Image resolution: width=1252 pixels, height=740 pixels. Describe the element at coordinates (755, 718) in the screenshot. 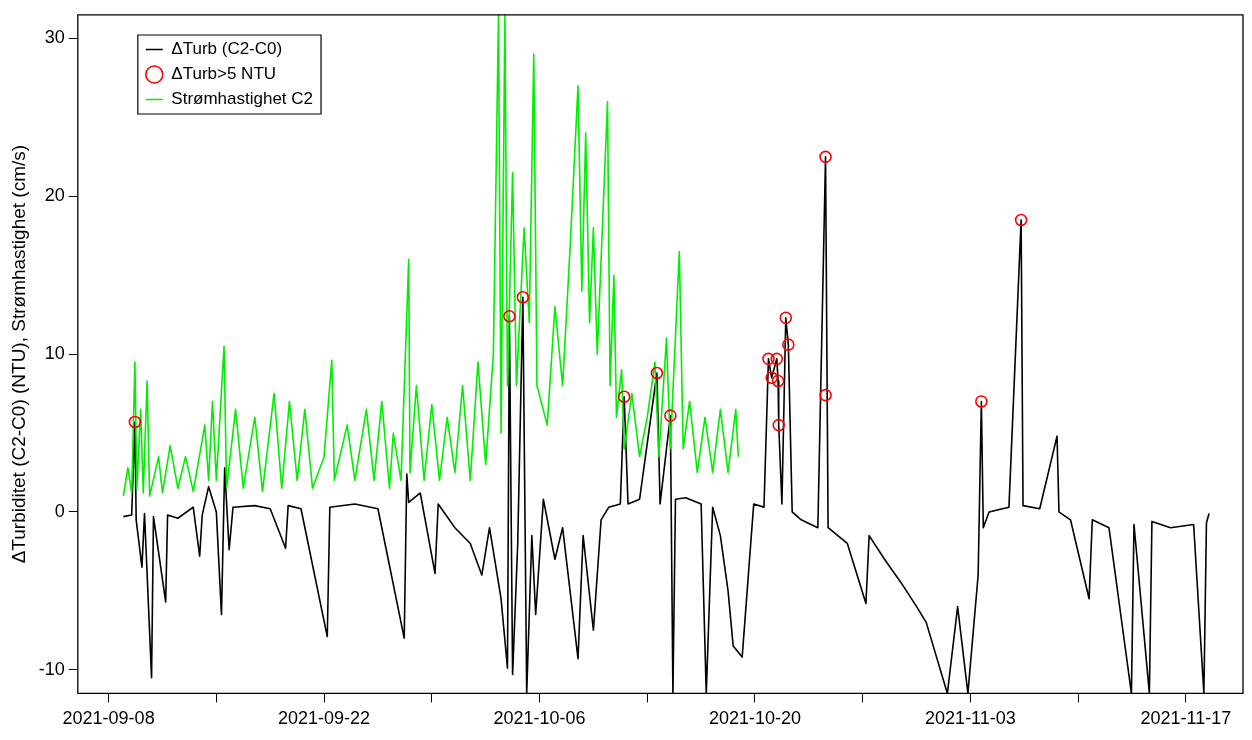

I see `x-tick-label: 2021-10-20` at that location.